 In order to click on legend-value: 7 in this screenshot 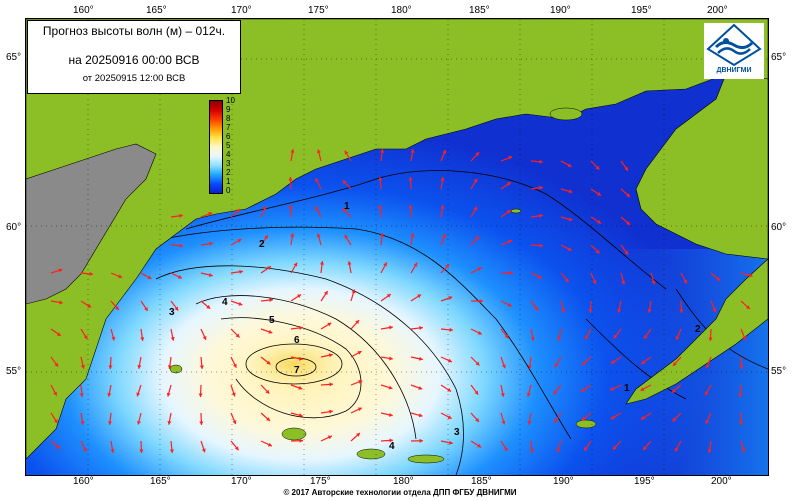, I will do `click(228, 127)`.